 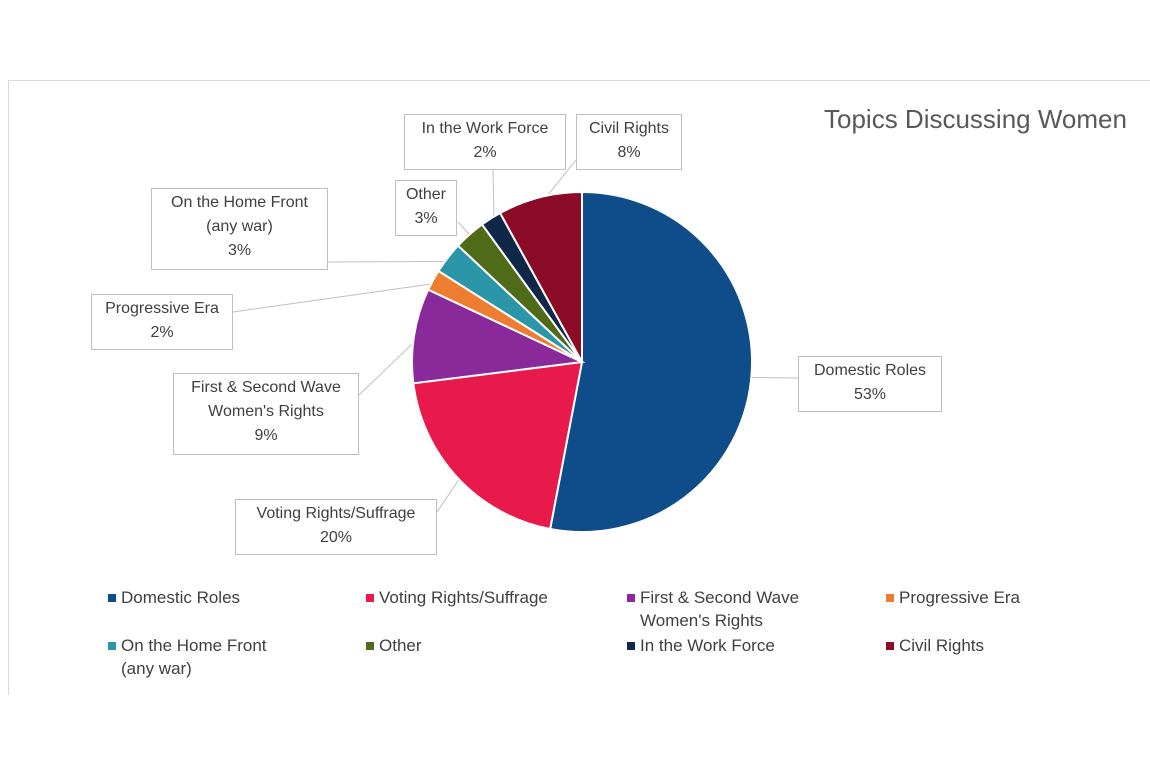 I want to click on data-label-6: In the Work Force 2%, so click(x=485, y=142).